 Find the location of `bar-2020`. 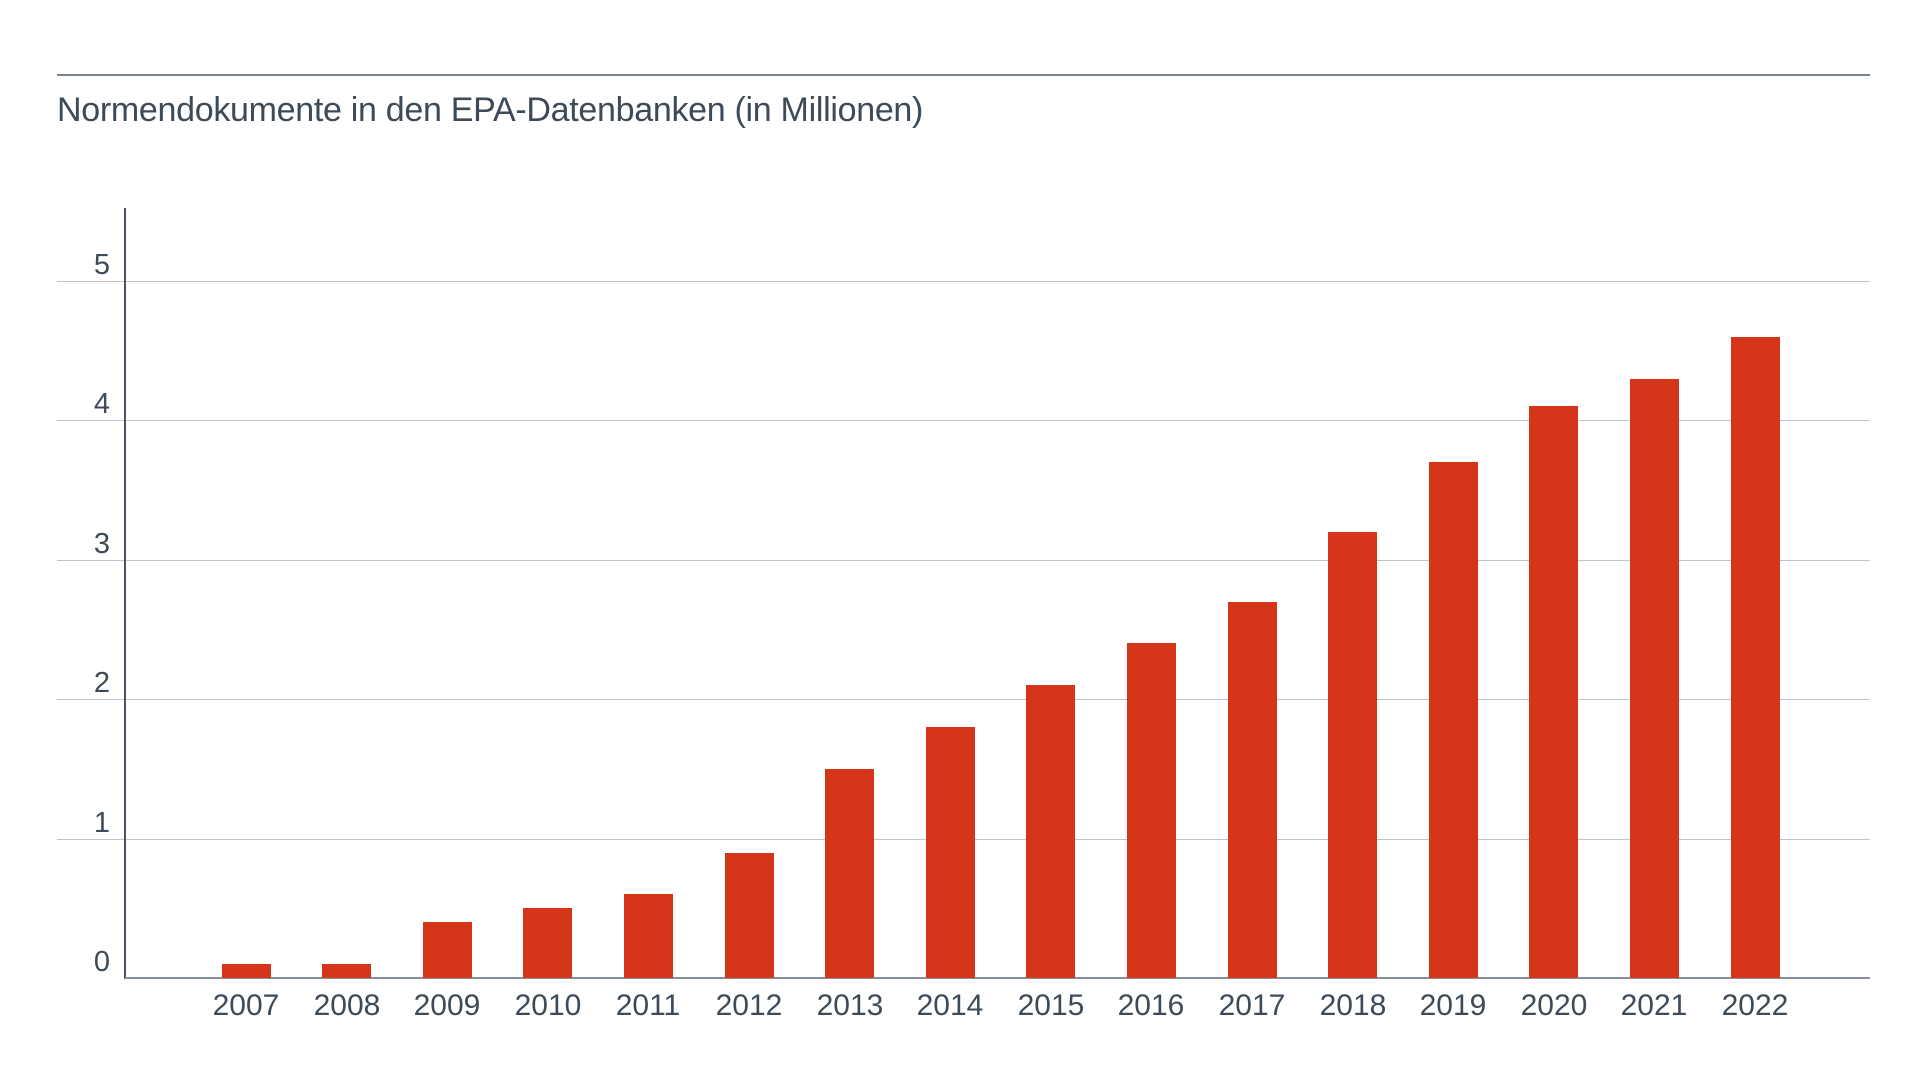

bar-2020 is located at coordinates (1553, 692).